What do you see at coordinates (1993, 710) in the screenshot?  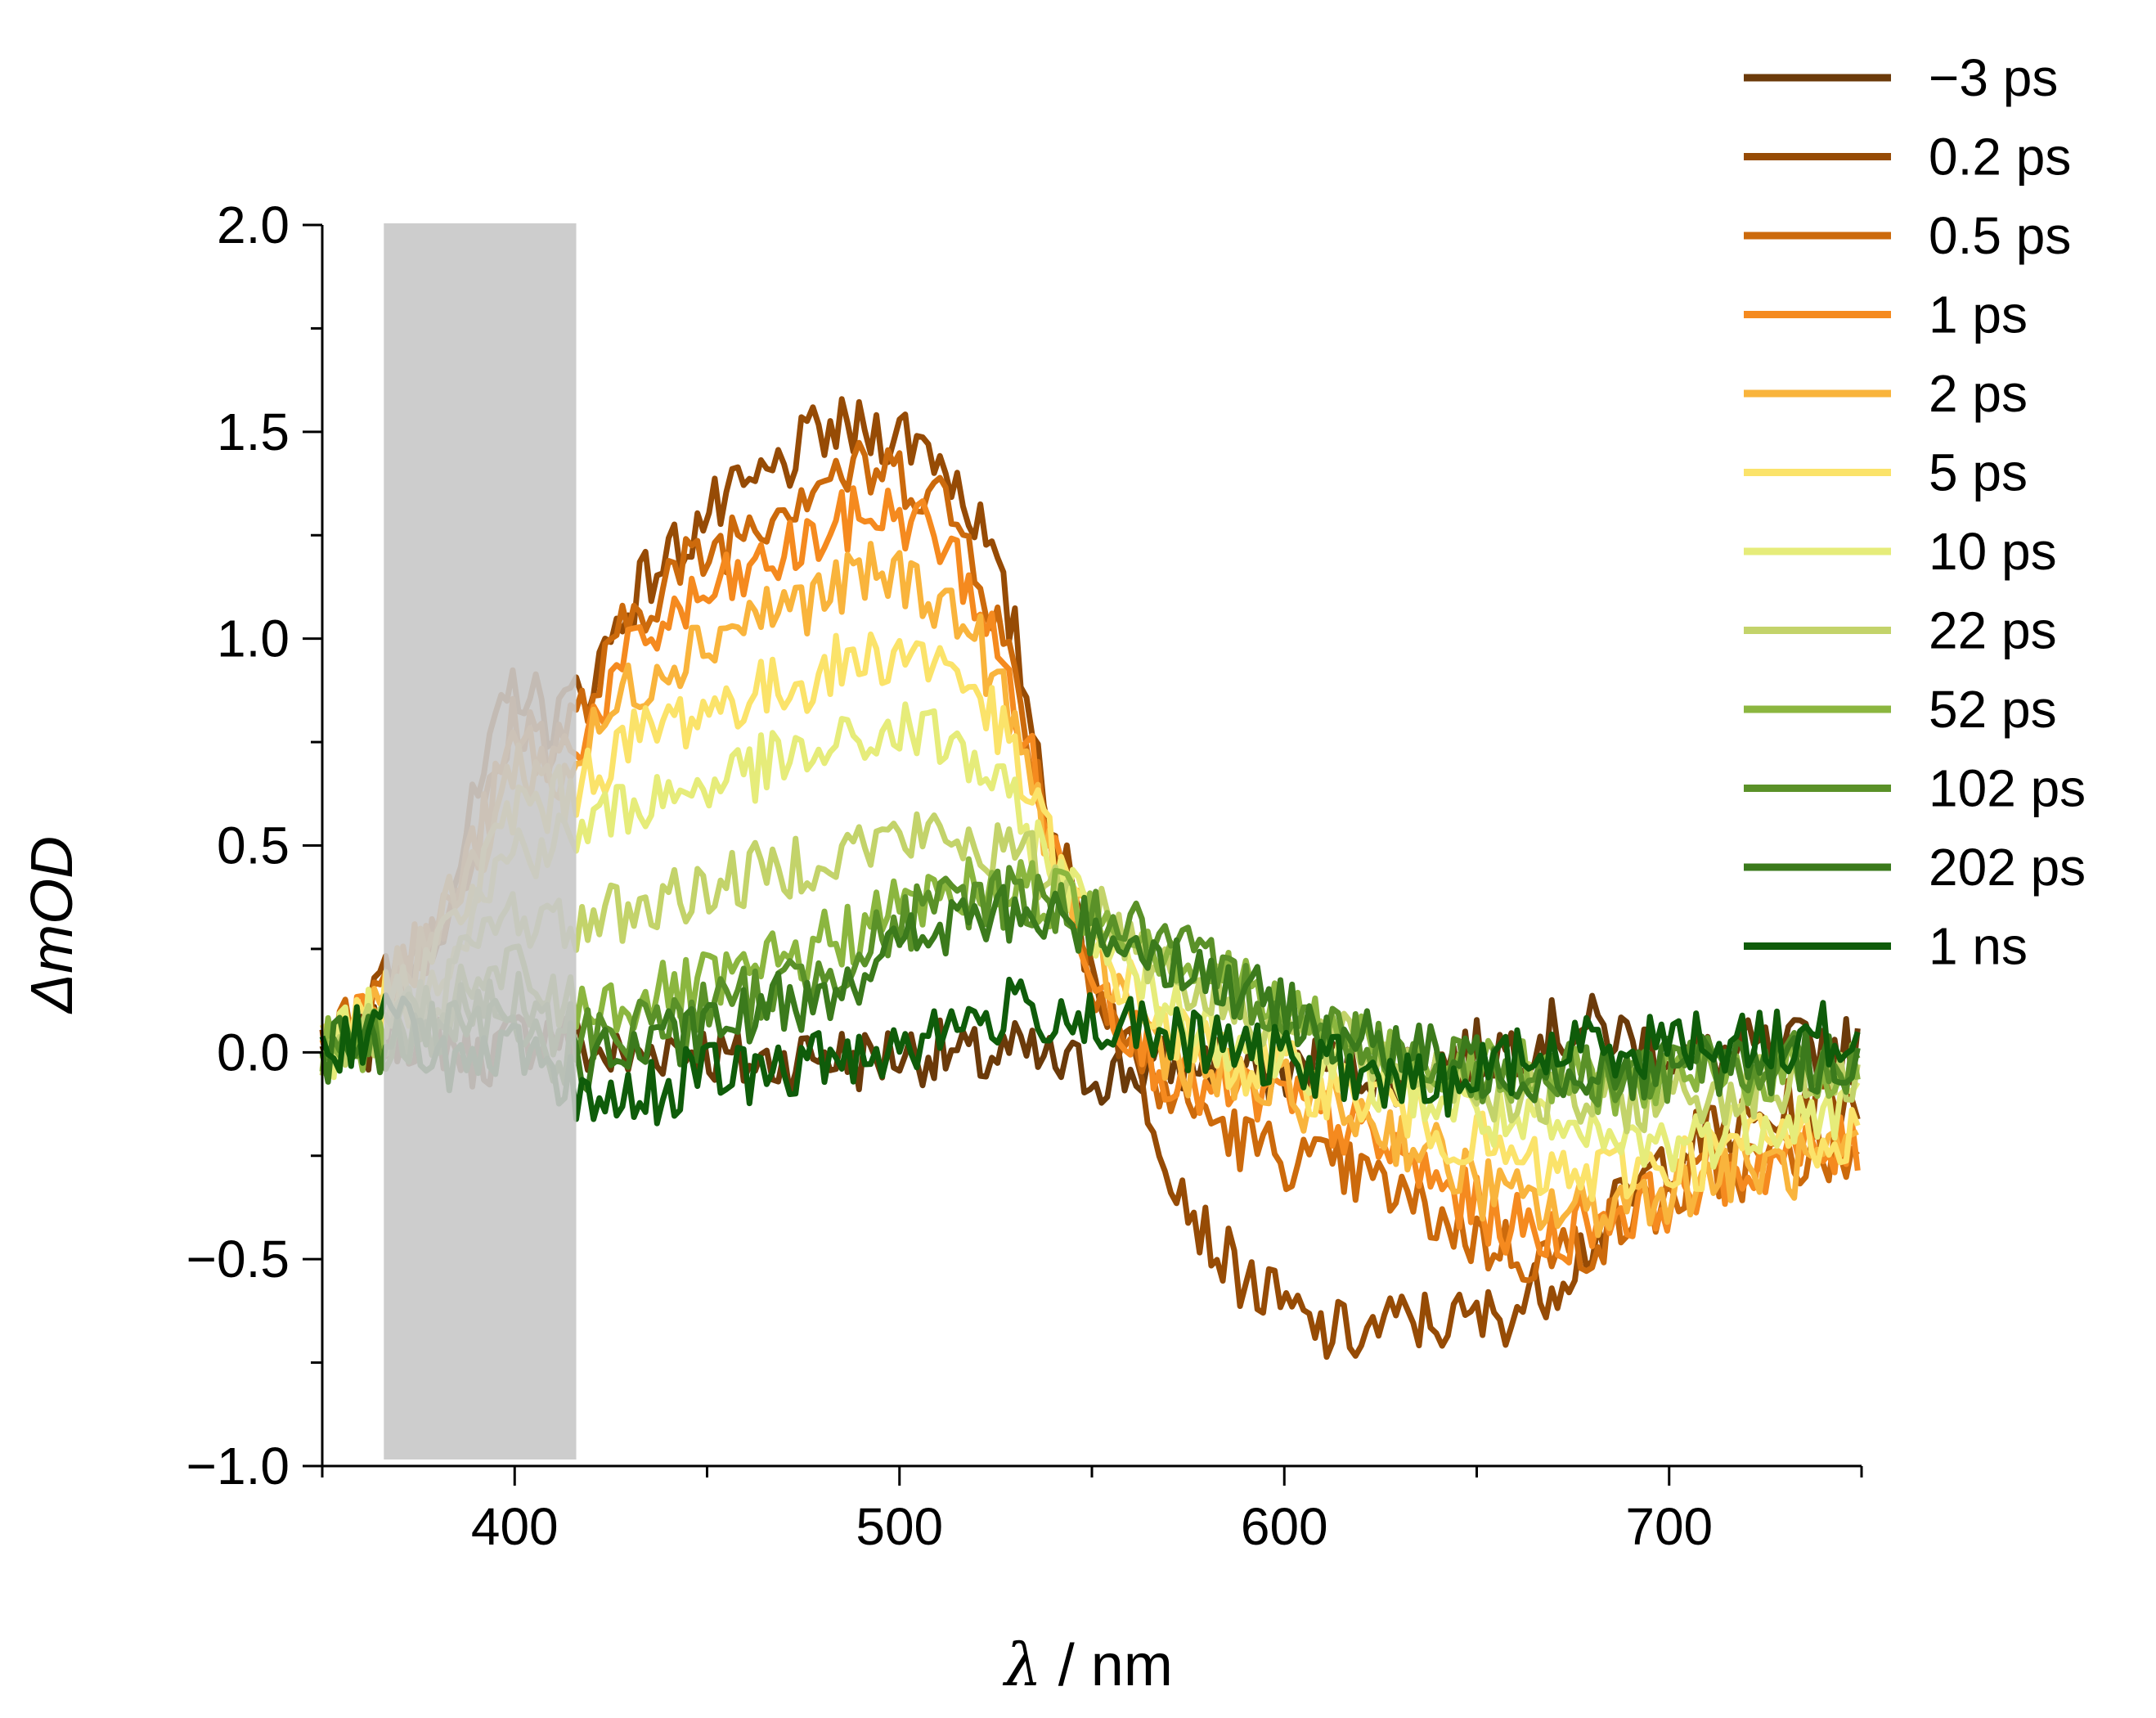 I see `legend-label: 52 ps` at bounding box center [1993, 710].